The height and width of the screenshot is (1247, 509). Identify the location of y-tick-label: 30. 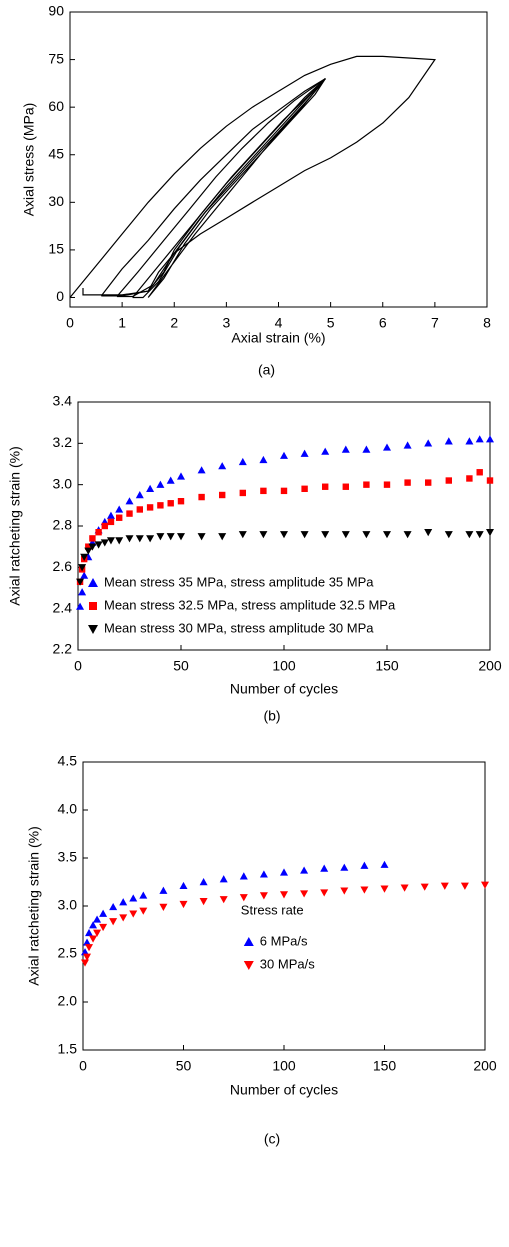
(56, 201).